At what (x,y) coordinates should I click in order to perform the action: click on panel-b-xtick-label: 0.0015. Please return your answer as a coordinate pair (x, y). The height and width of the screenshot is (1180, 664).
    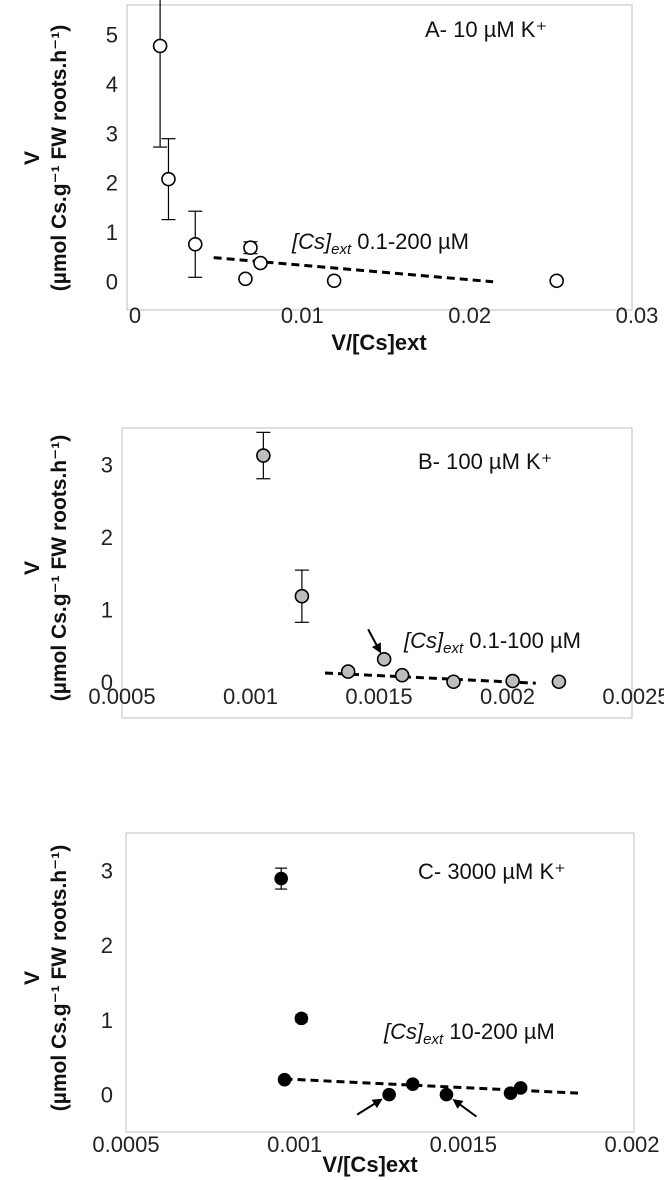
    Looking at the image, I should click on (378, 696).